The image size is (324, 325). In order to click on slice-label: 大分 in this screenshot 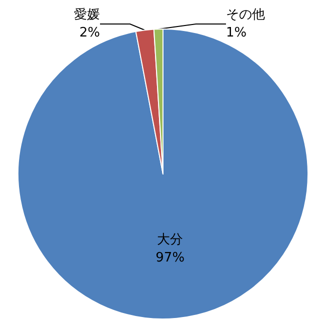, I will do `click(170, 240)`.